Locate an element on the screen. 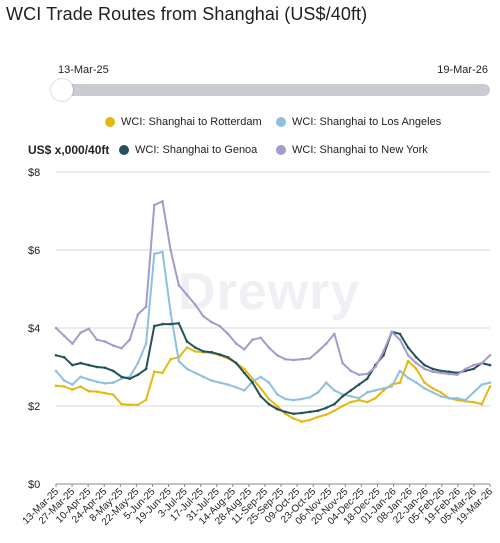 The width and height of the screenshot is (500, 543). range-start-label: 13-Mar-25 is located at coordinates (83, 70).